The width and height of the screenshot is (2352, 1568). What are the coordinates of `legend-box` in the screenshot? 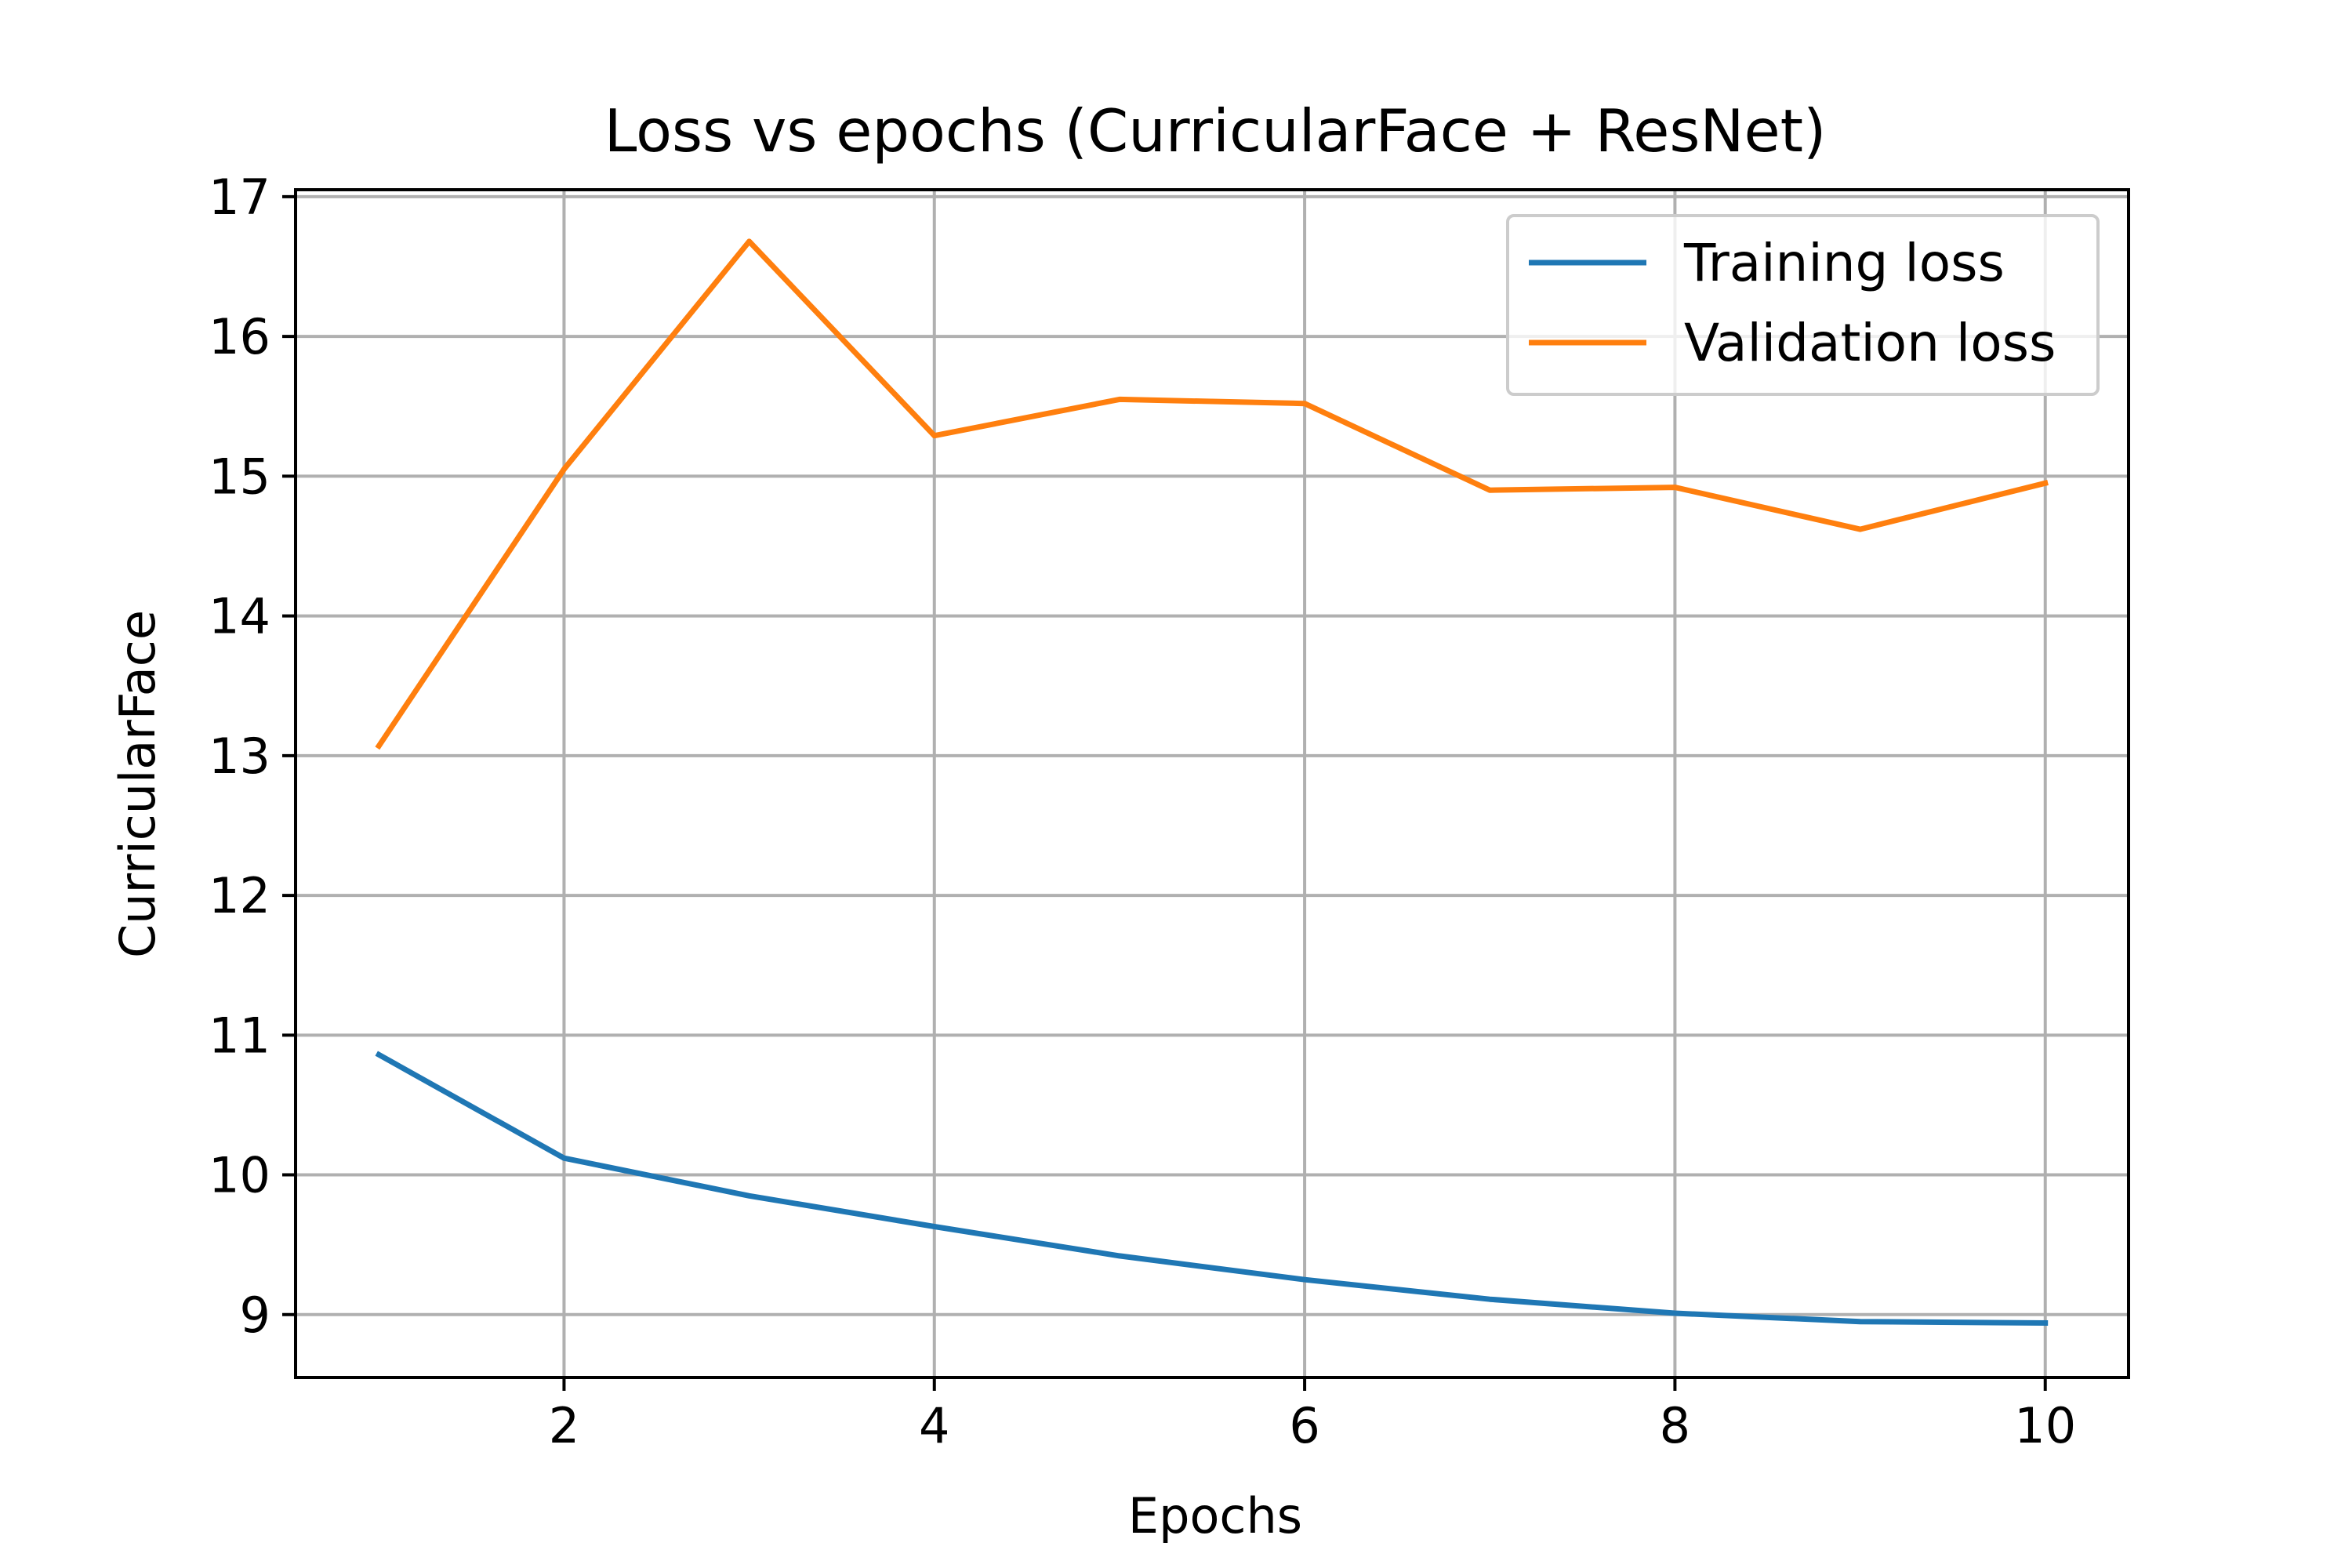 It's located at (1803, 305).